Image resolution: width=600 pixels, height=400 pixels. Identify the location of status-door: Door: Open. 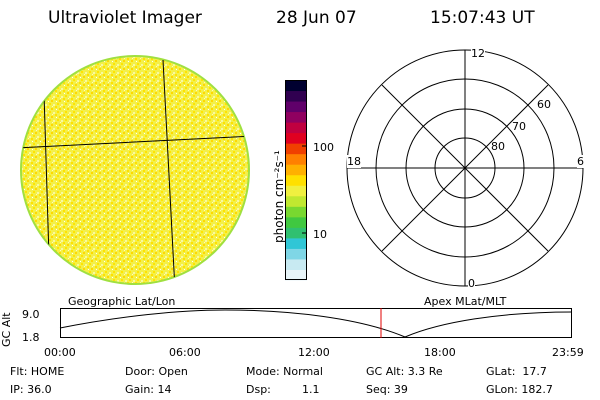
(156, 371).